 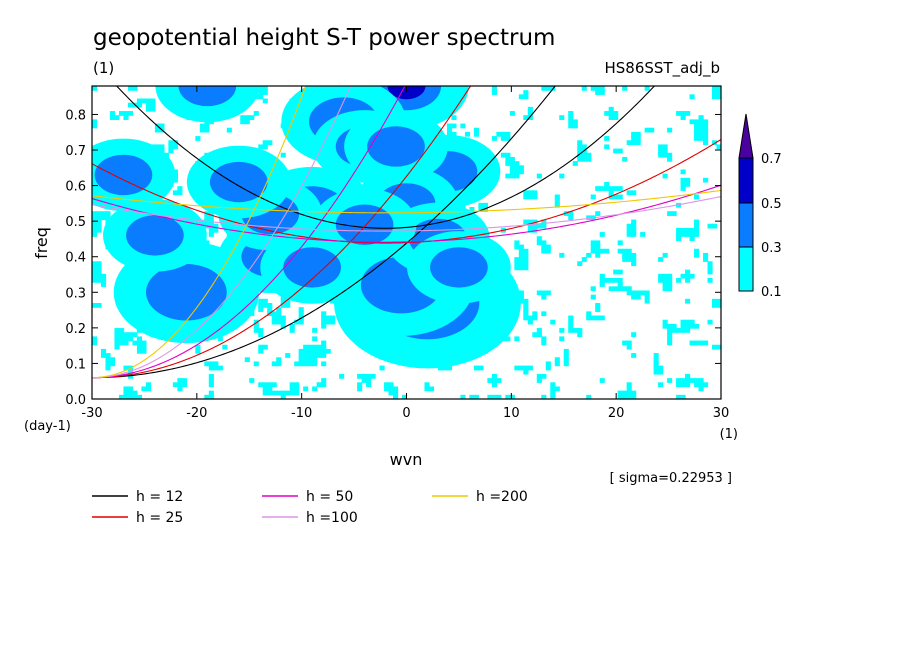 What do you see at coordinates (746, 136) in the screenshot?
I see `colorbar-extend-arrow` at bounding box center [746, 136].